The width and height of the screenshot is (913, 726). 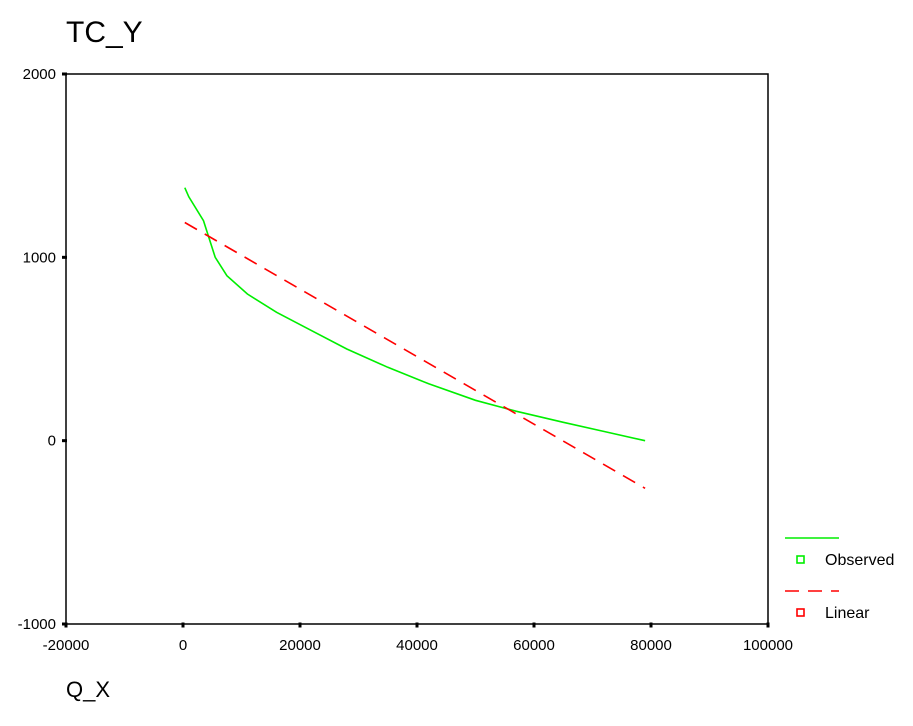 I want to click on x-tick-label: 20000, so click(x=300, y=645).